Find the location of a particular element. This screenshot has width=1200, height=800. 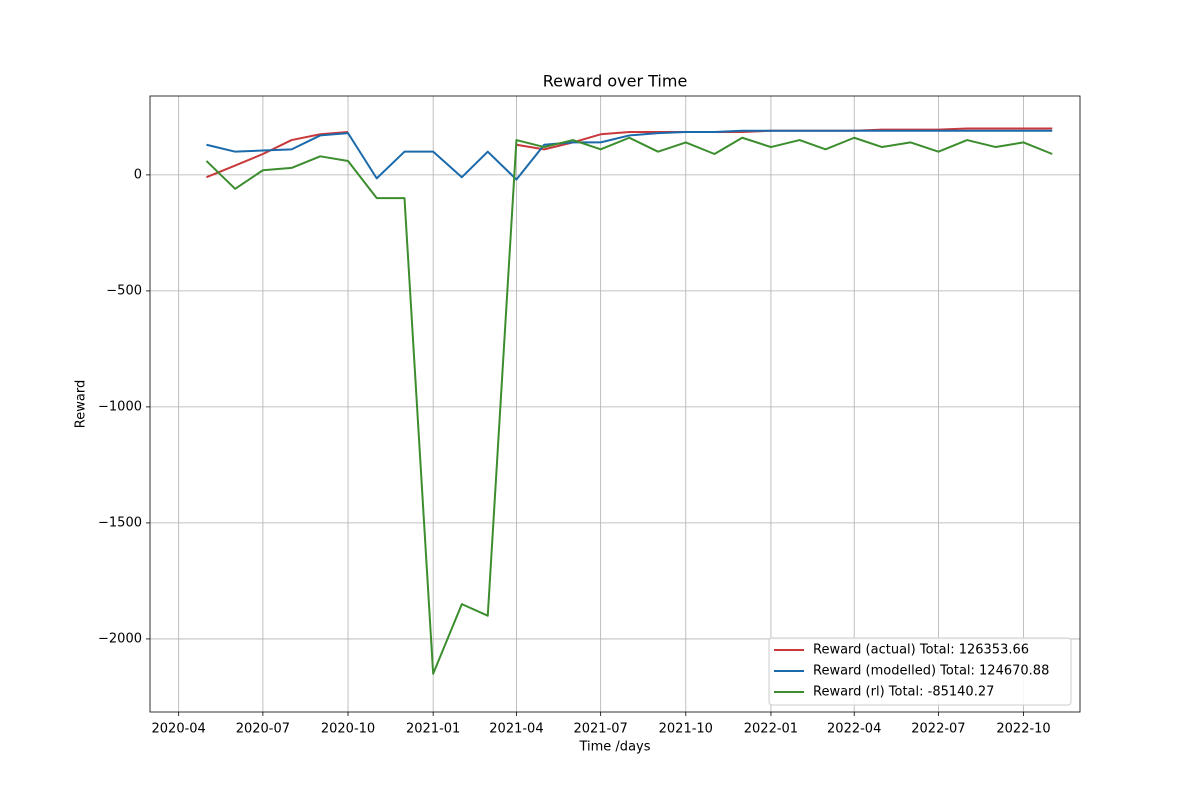

x-tick-label: 2020-04 is located at coordinates (179, 729).